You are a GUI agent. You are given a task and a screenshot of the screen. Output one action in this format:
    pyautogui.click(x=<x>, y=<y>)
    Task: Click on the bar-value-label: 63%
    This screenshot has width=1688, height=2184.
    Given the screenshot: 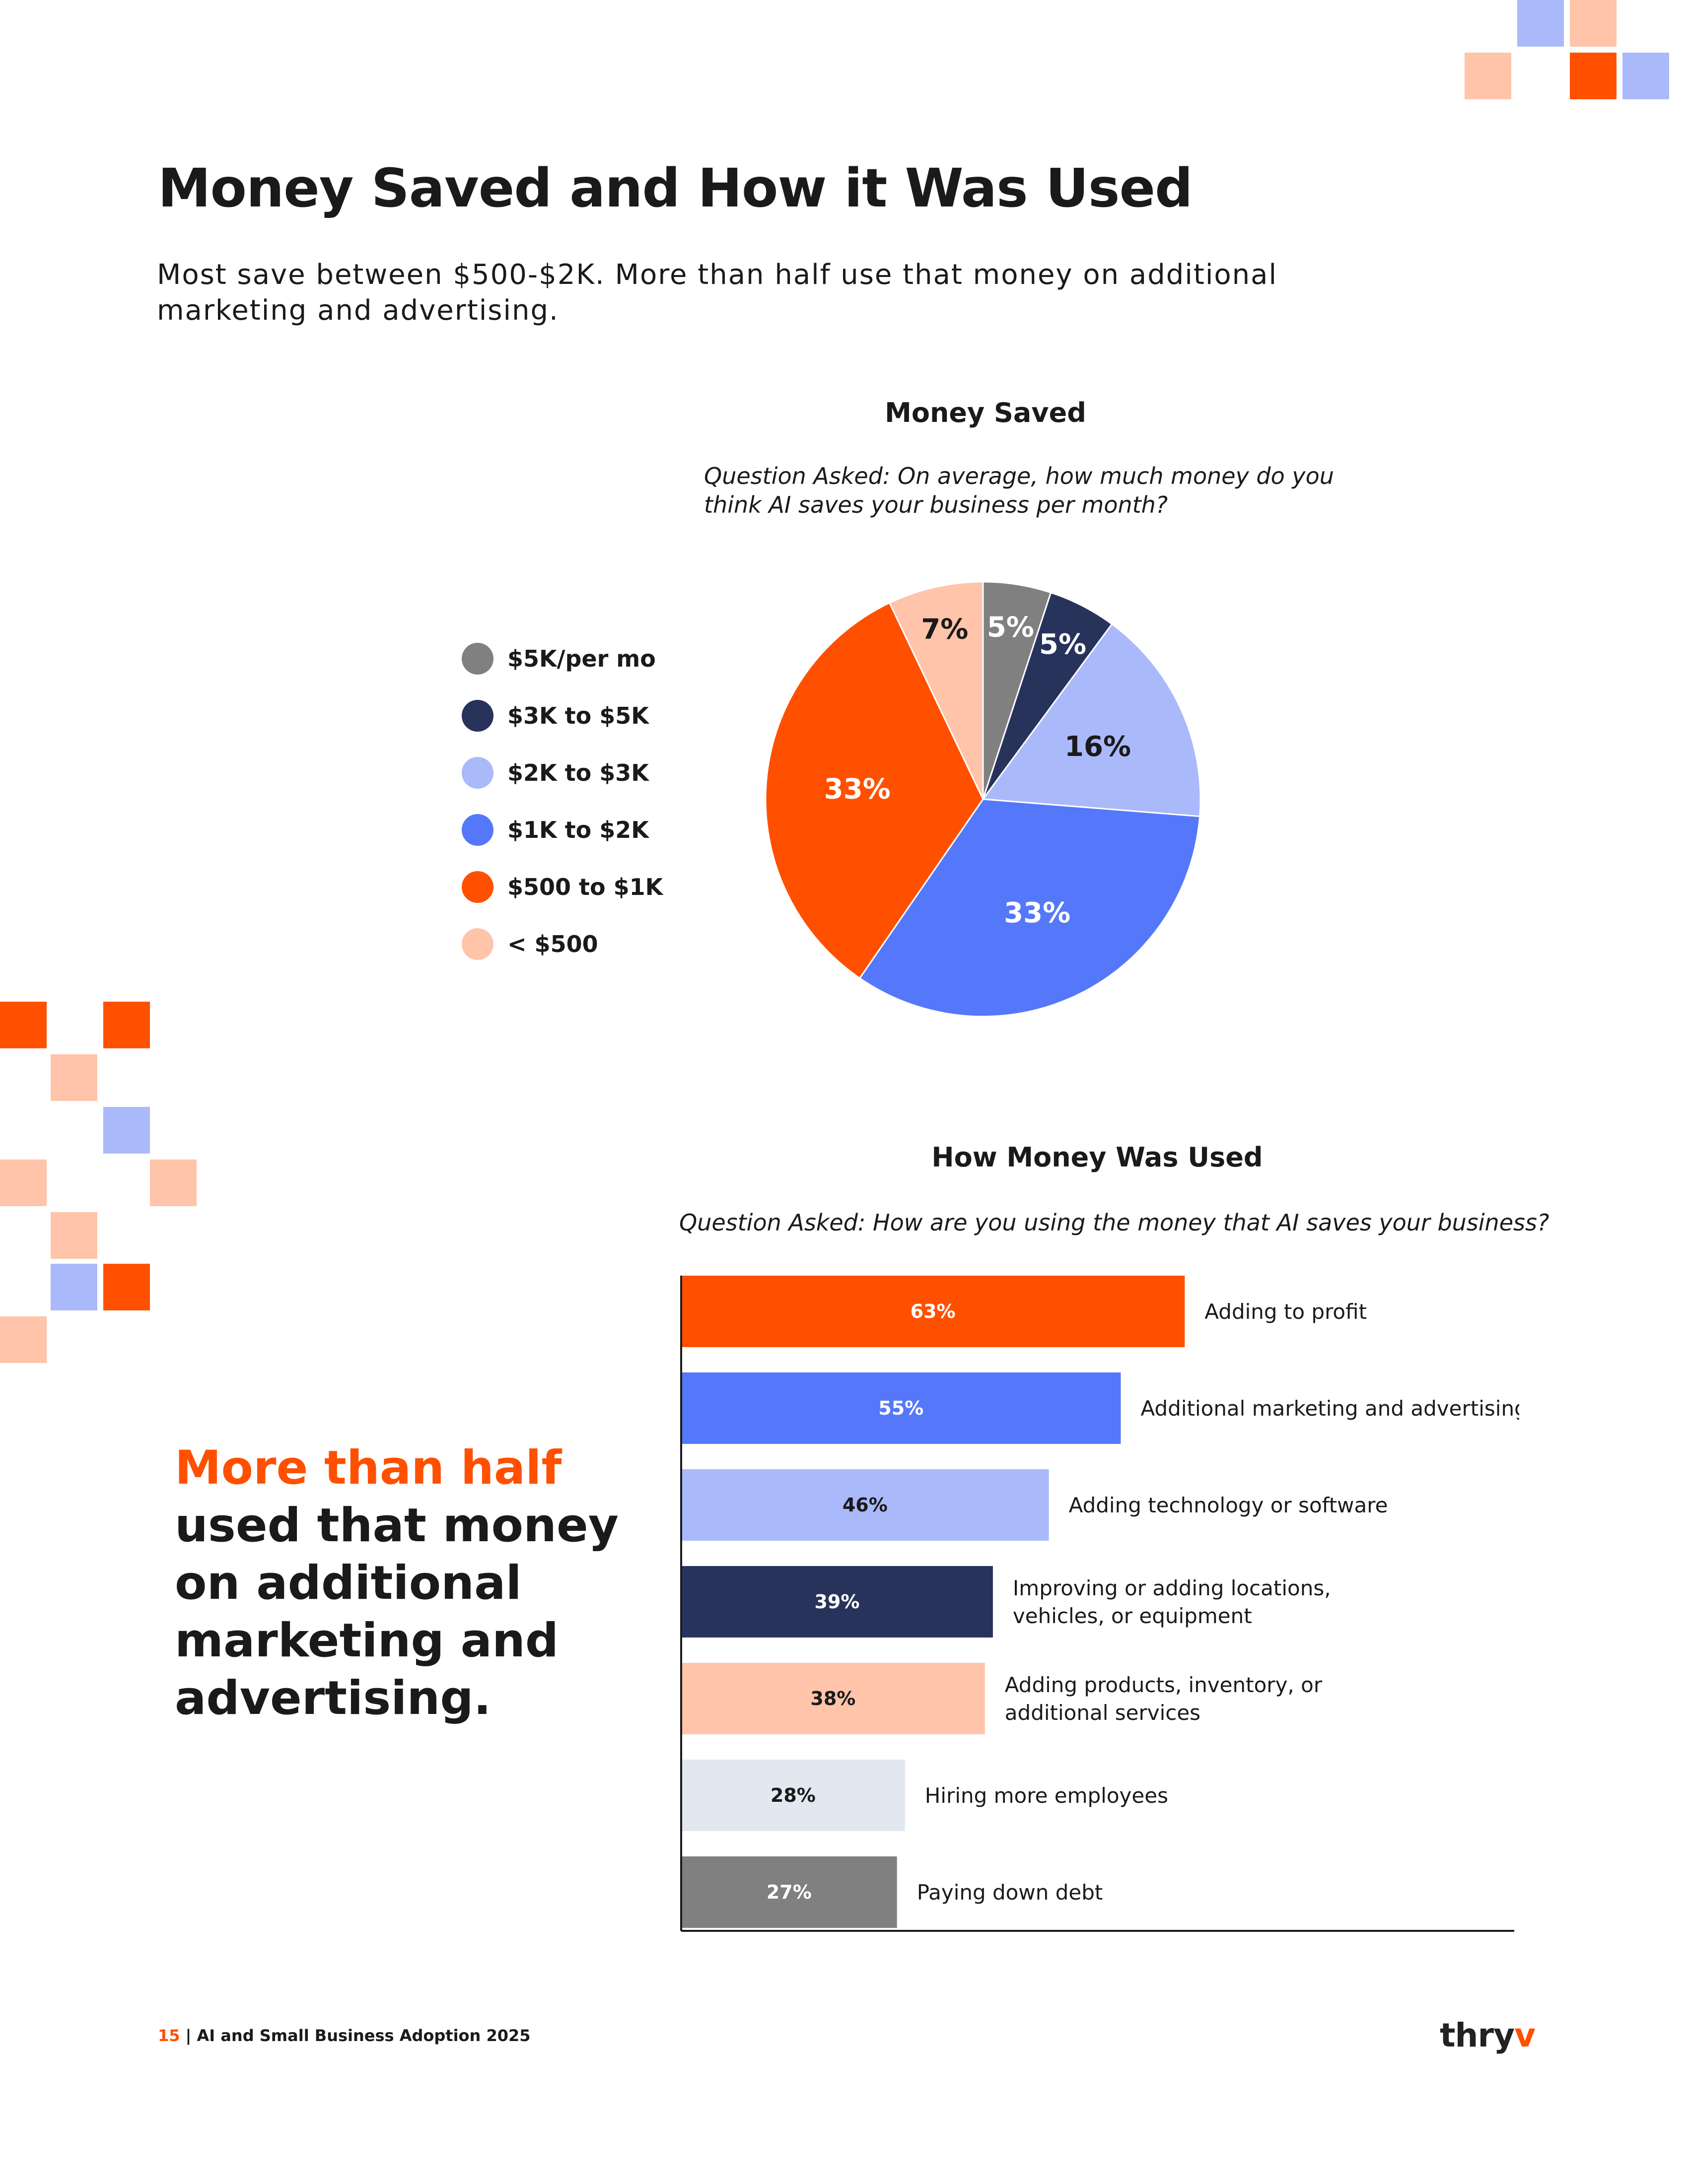 What is the action you would take?
    pyautogui.click(x=933, y=1311)
    